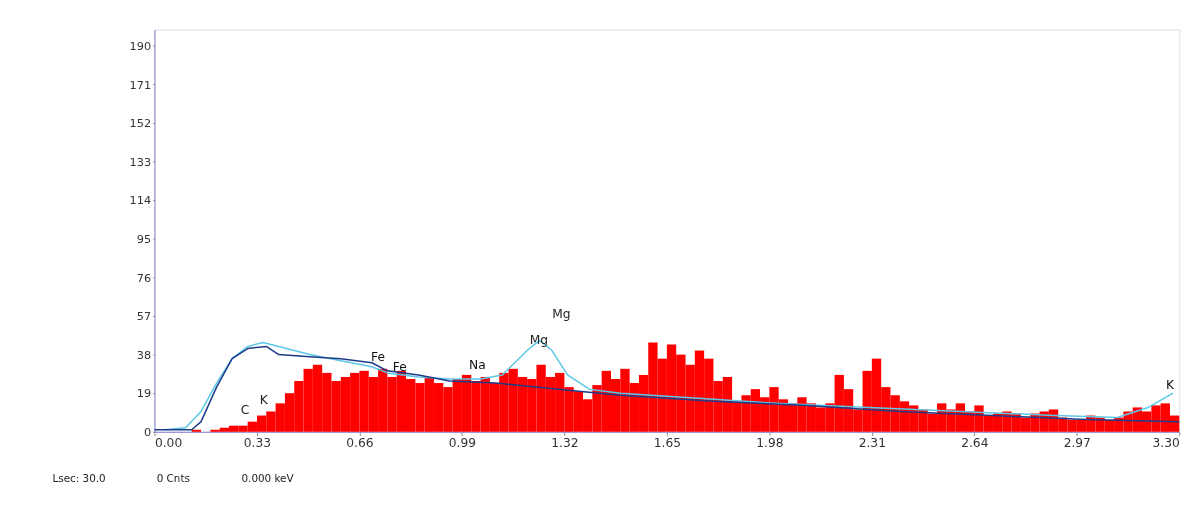  Describe the element at coordinates (477, 365) in the screenshot. I see `annotation: Na` at that location.